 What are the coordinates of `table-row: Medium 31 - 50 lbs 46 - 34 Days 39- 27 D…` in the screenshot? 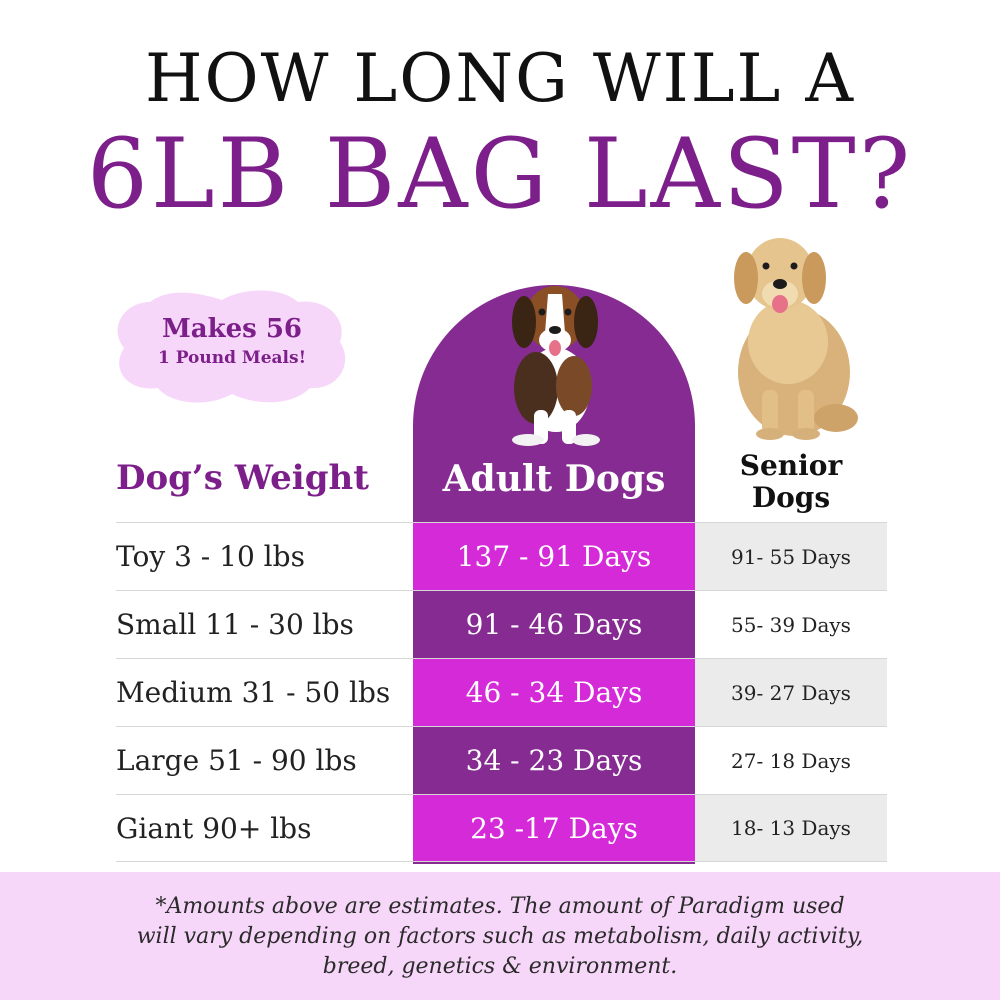 It's located at (501, 692).